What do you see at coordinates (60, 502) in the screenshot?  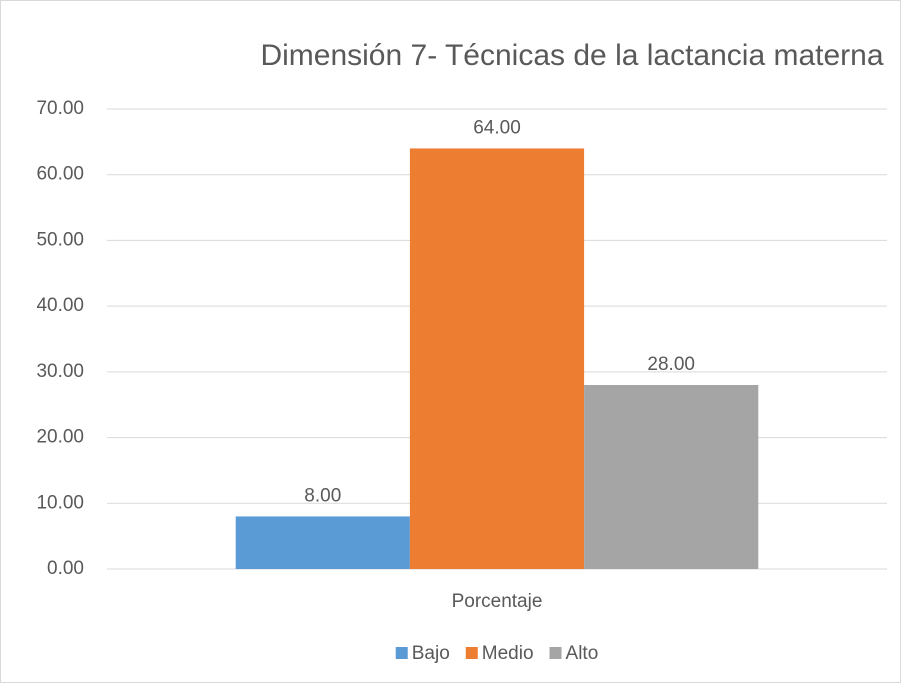 I see `y-tick-label: 10.00` at bounding box center [60, 502].